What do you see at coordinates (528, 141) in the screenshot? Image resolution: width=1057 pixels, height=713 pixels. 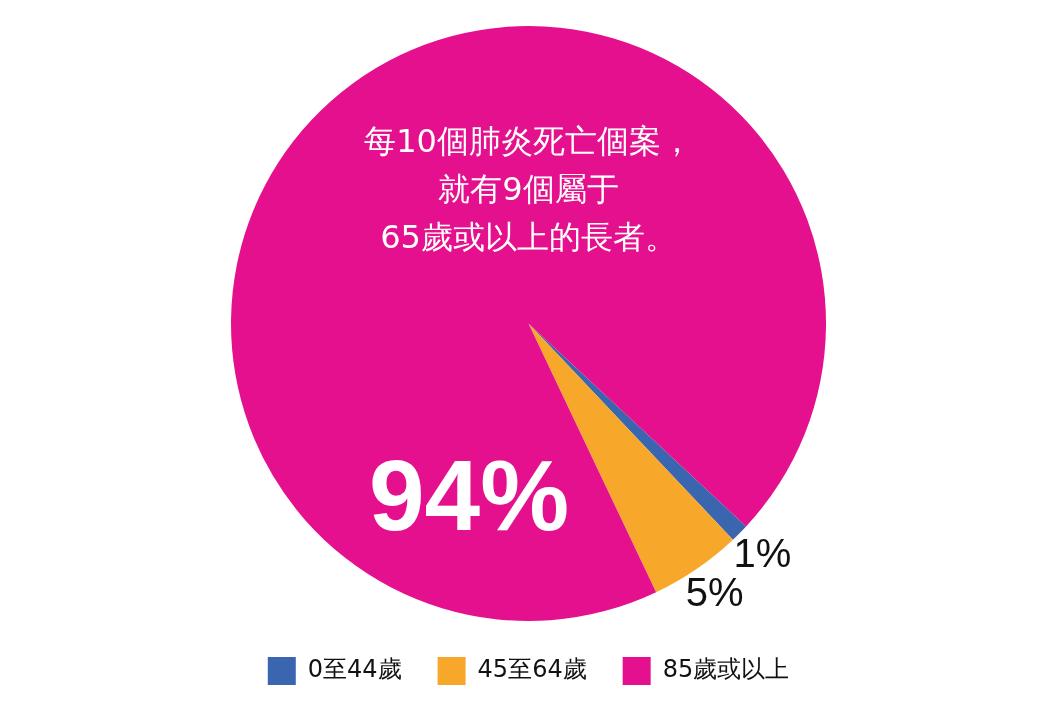 I see `text: 每10個肺炎死亡個案，` at bounding box center [528, 141].